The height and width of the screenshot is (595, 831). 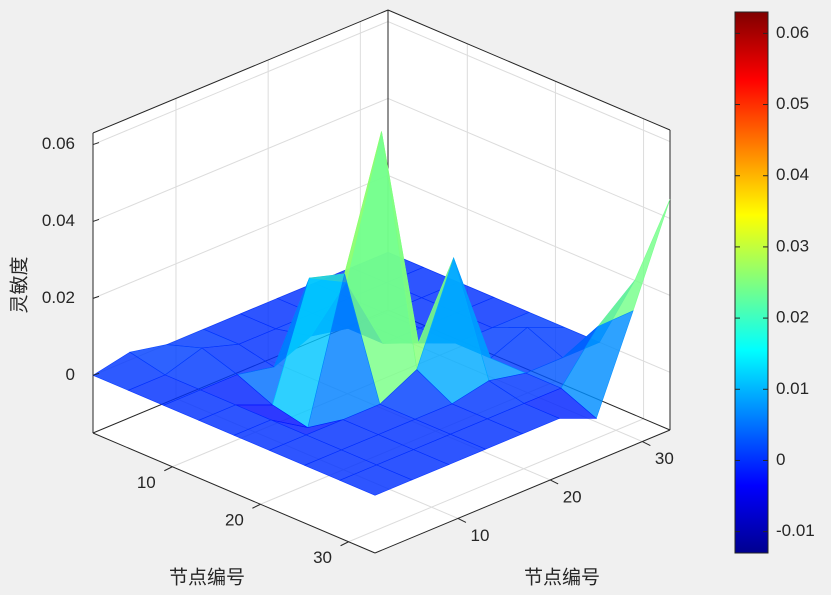 What do you see at coordinates (751, 282) in the screenshot?
I see `colorbar` at bounding box center [751, 282].